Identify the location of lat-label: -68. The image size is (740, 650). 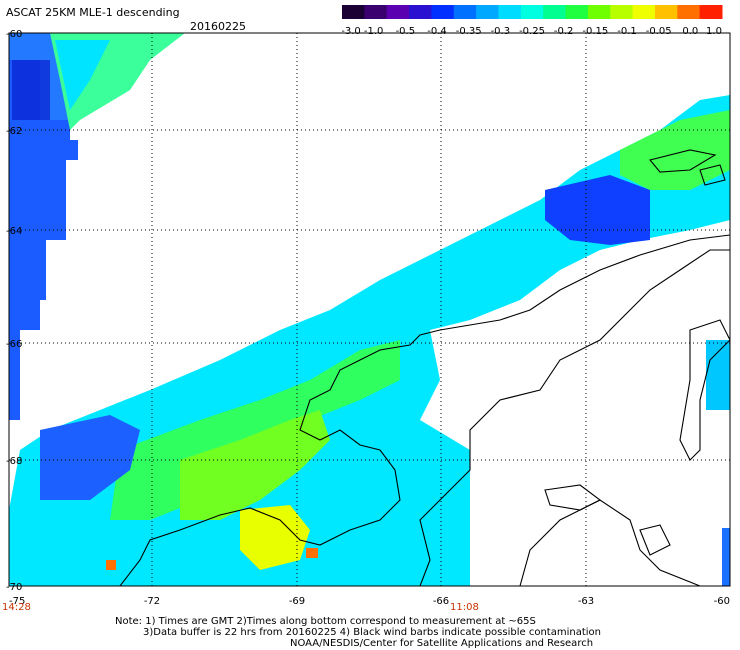
(14, 461).